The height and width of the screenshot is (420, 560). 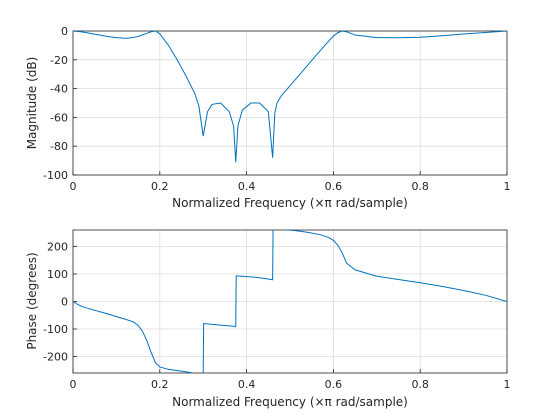 I want to click on phase-x-tick-label: 0, so click(x=73, y=384).